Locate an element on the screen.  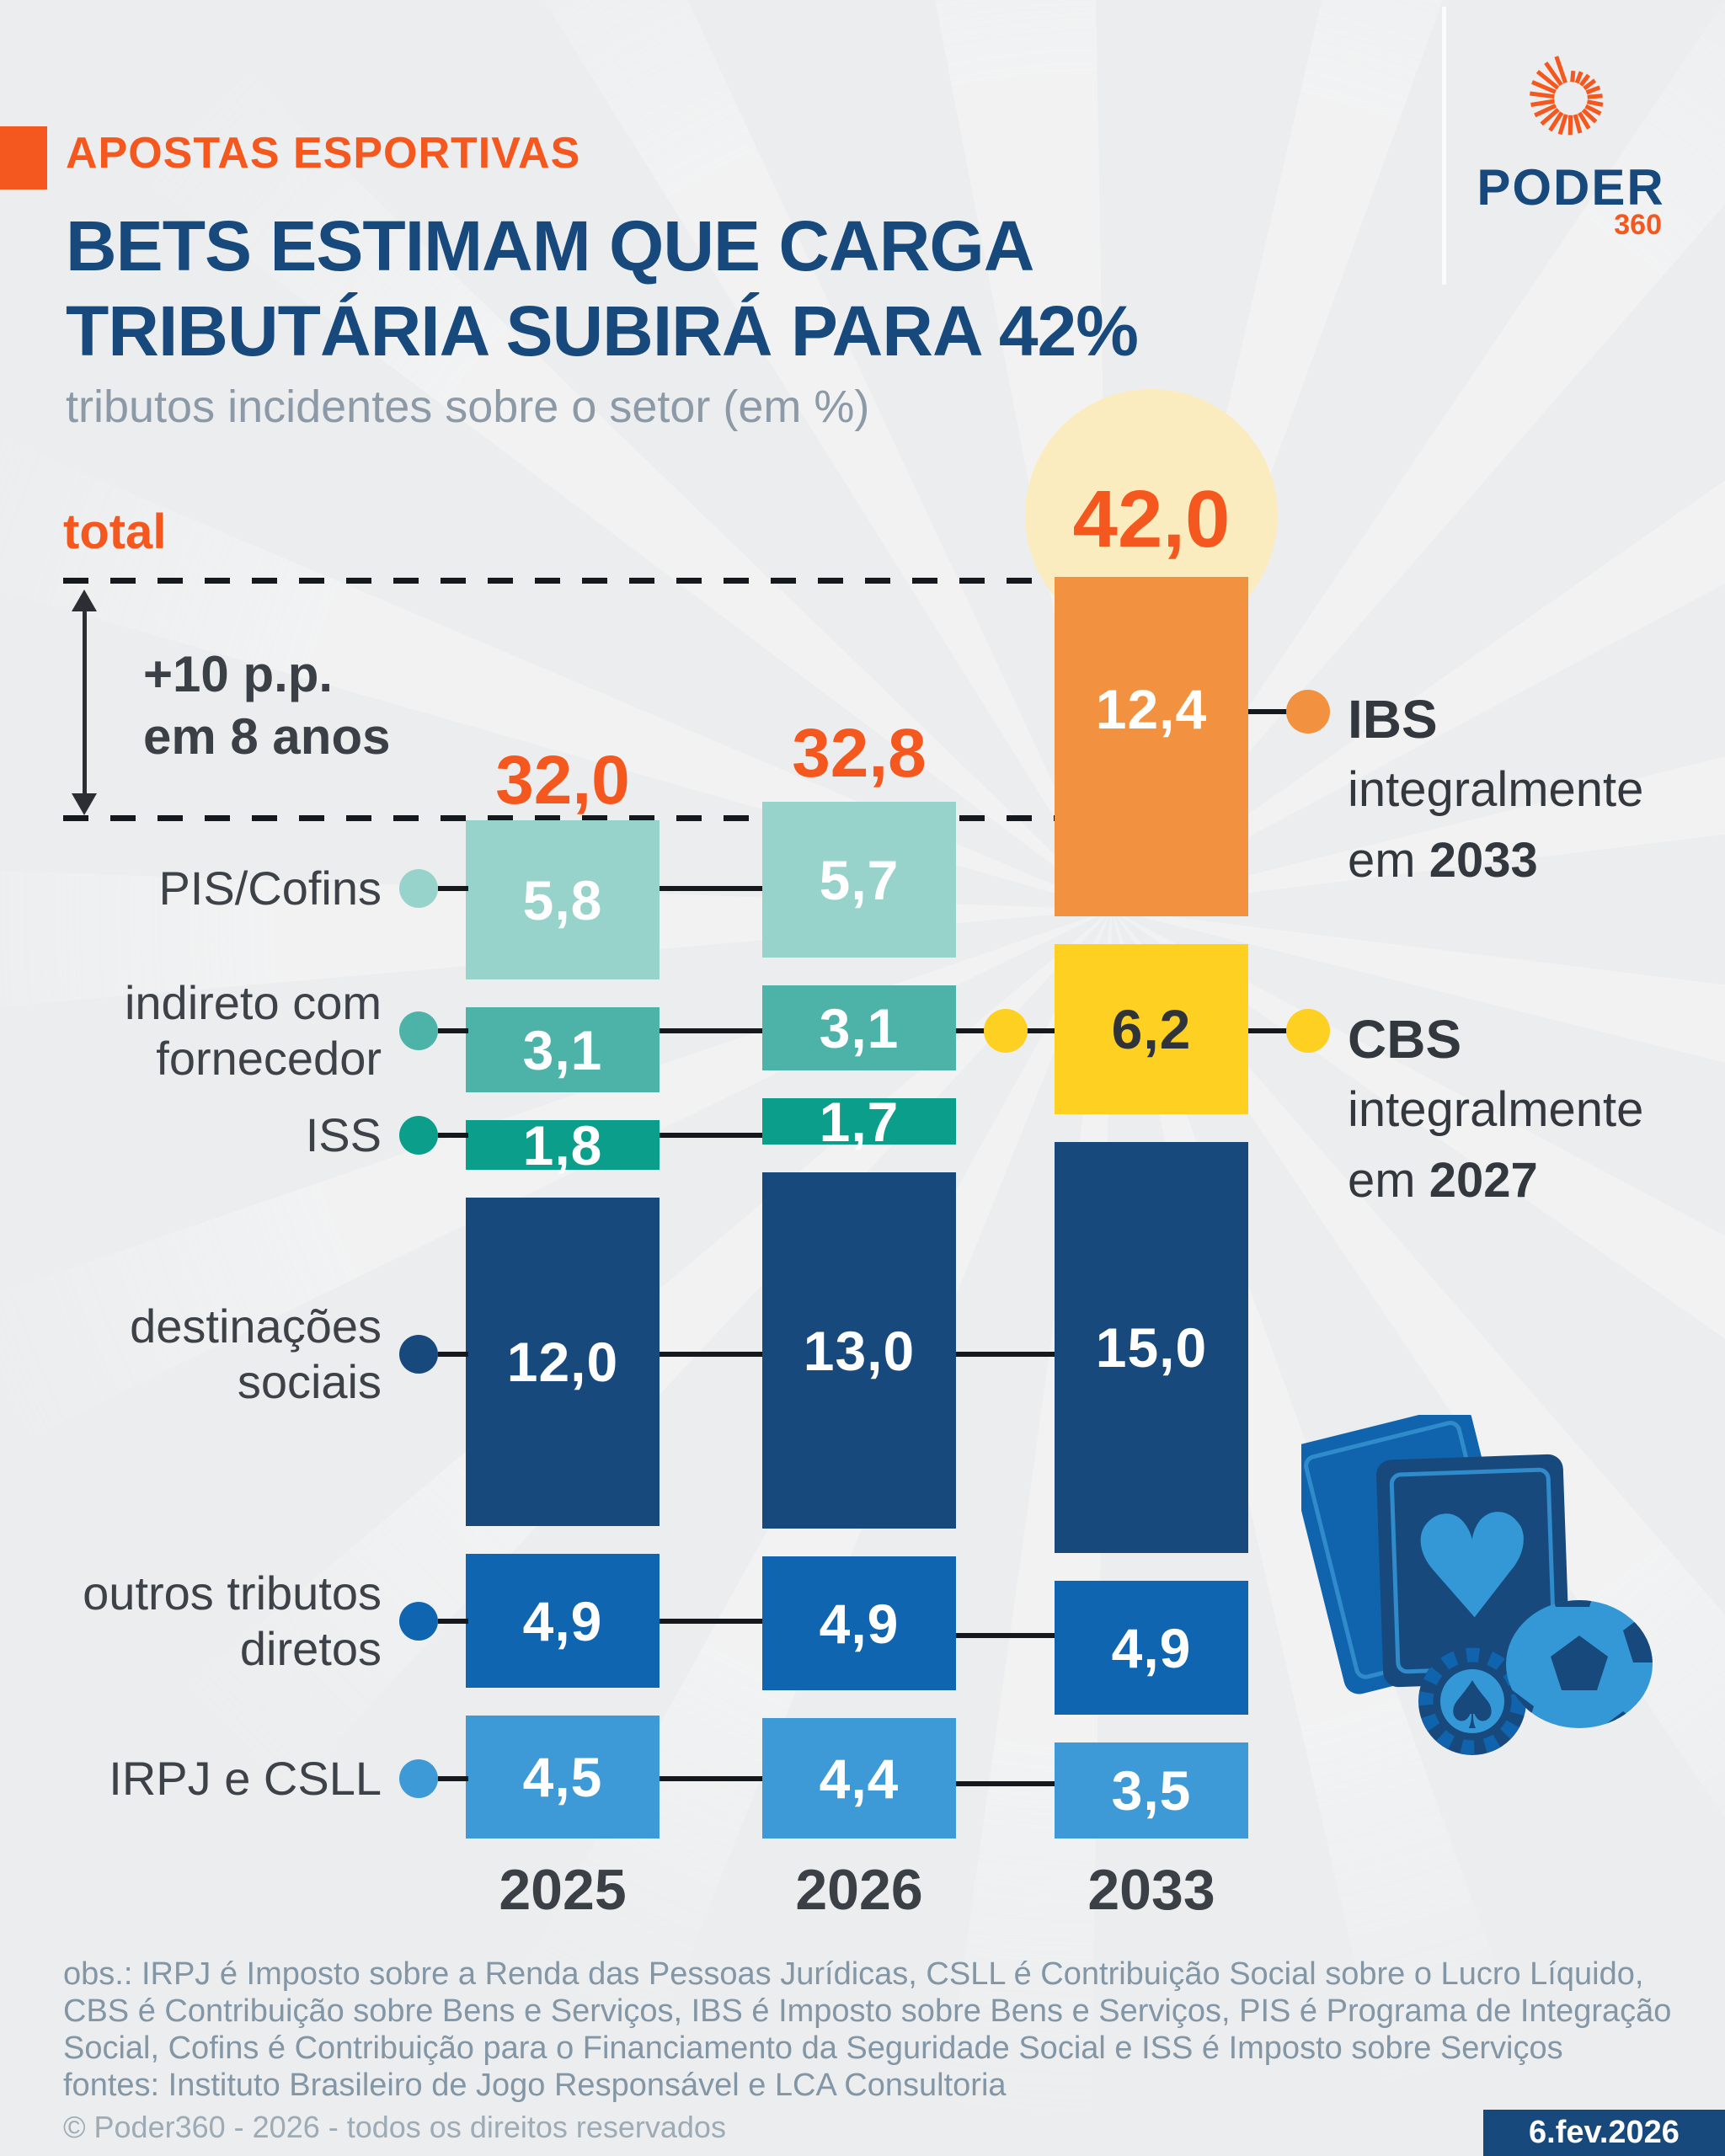
bar-segment-IBS-2033: 12,4 is located at coordinates (1151, 746).